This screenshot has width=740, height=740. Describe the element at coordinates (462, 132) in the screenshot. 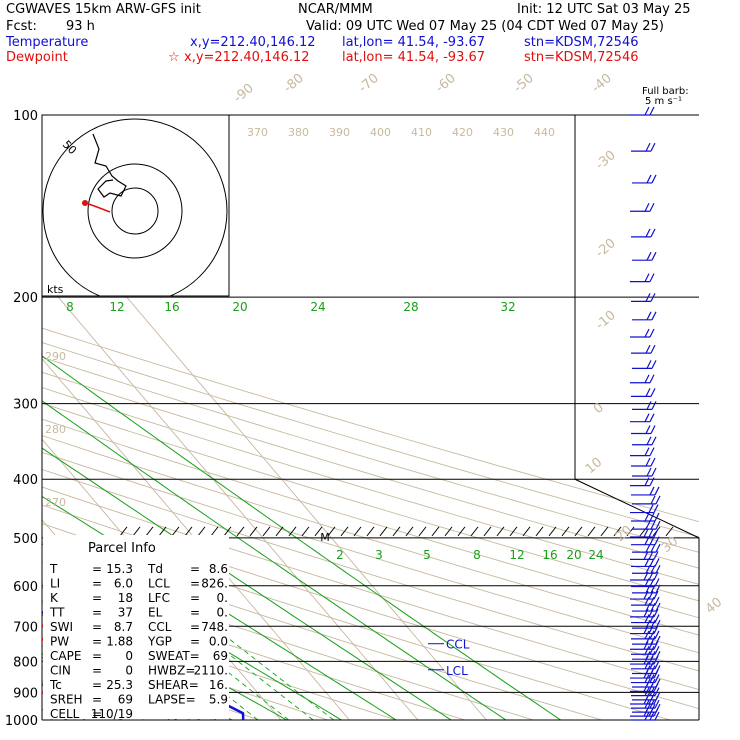

I see `theta-label: 420` at that location.